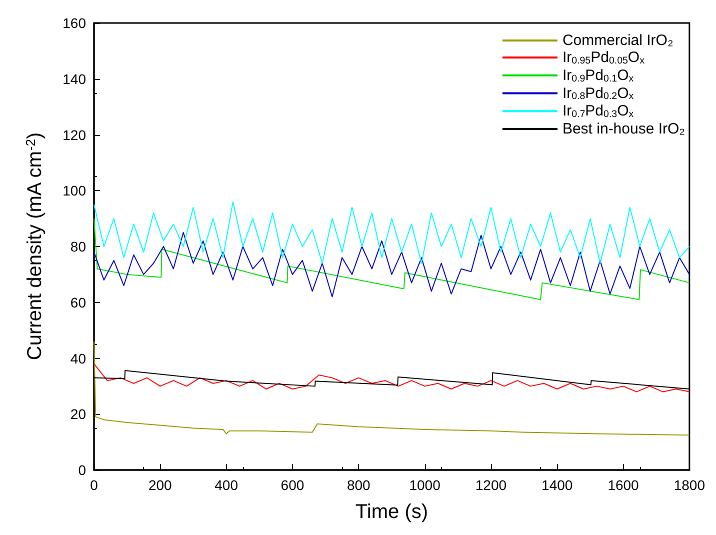 The image size is (716, 535). Describe the element at coordinates (160, 485) in the screenshot. I see `x-tick-label: 200` at that location.